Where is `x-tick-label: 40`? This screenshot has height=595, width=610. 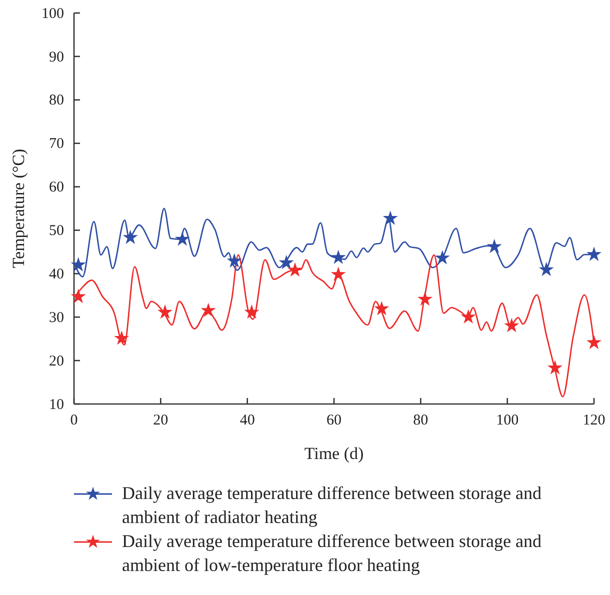
x-tick-label: 40 is located at coordinates (247, 420).